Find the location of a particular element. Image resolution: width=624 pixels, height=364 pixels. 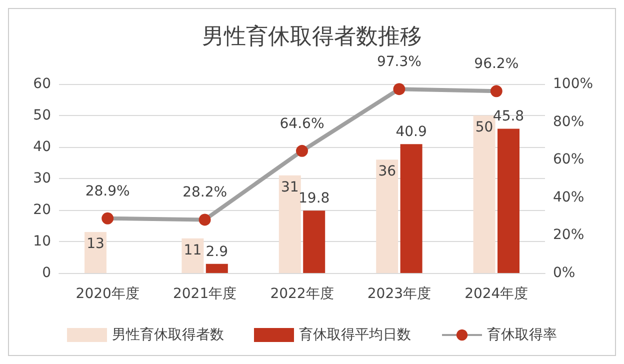

data-label: 2.9 is located at coordinates (217, 252).